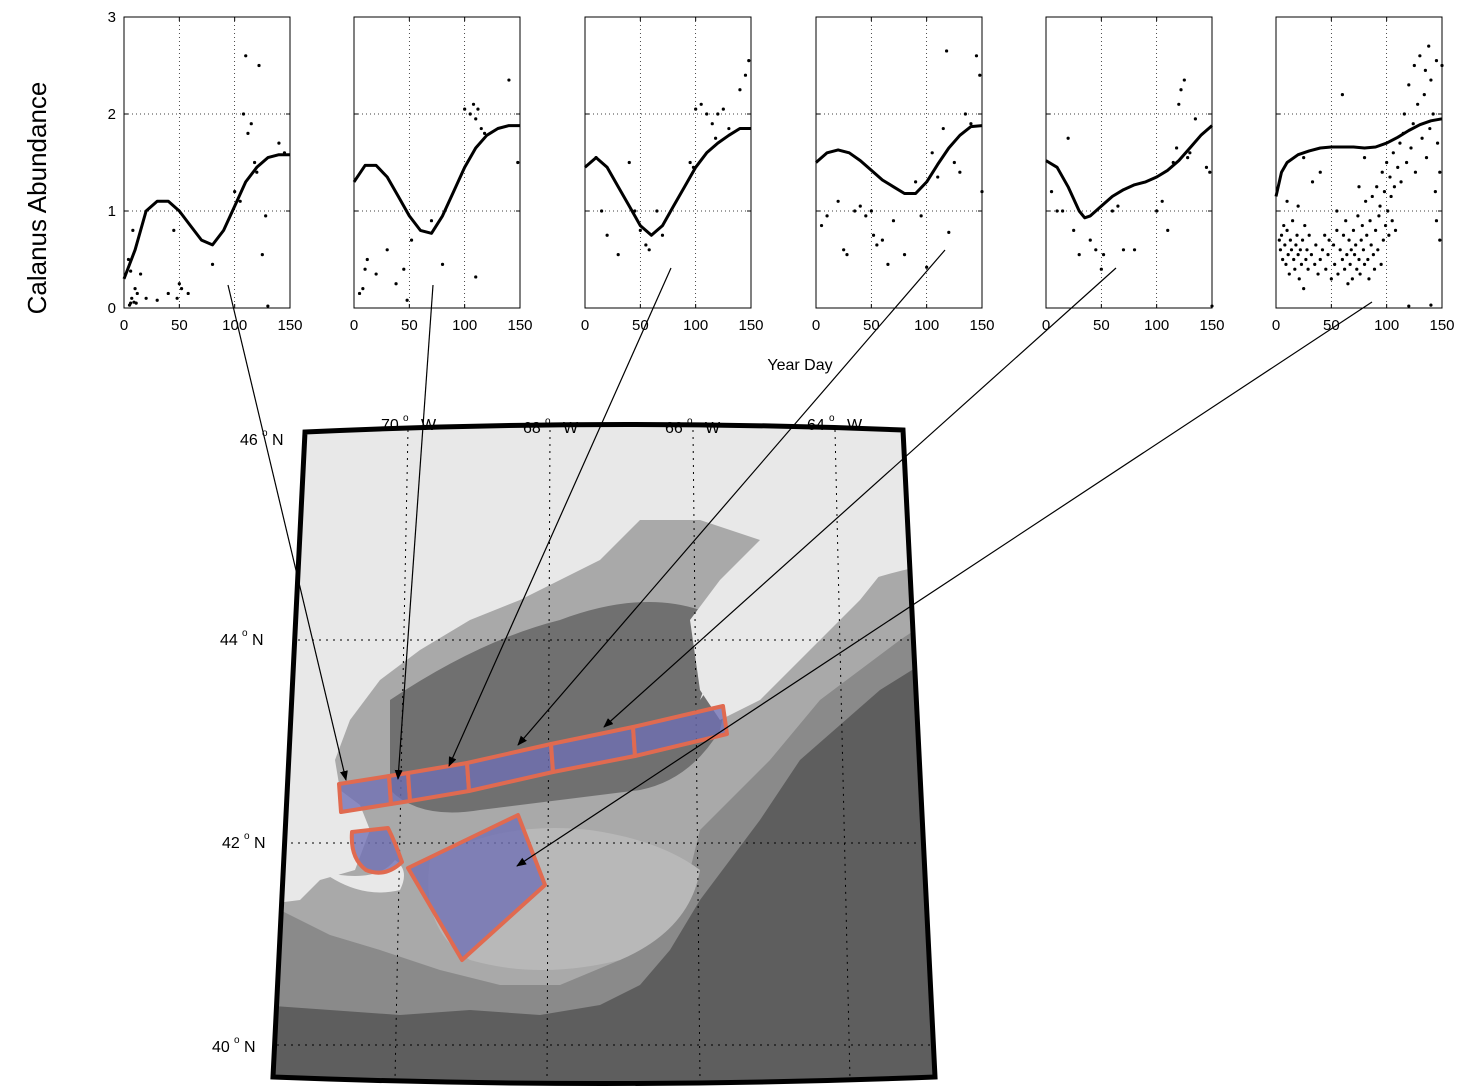  Describe the element at coordinates (672, 175) in the screenshot. I see `panel-3: 0 50 100 150` at that location.